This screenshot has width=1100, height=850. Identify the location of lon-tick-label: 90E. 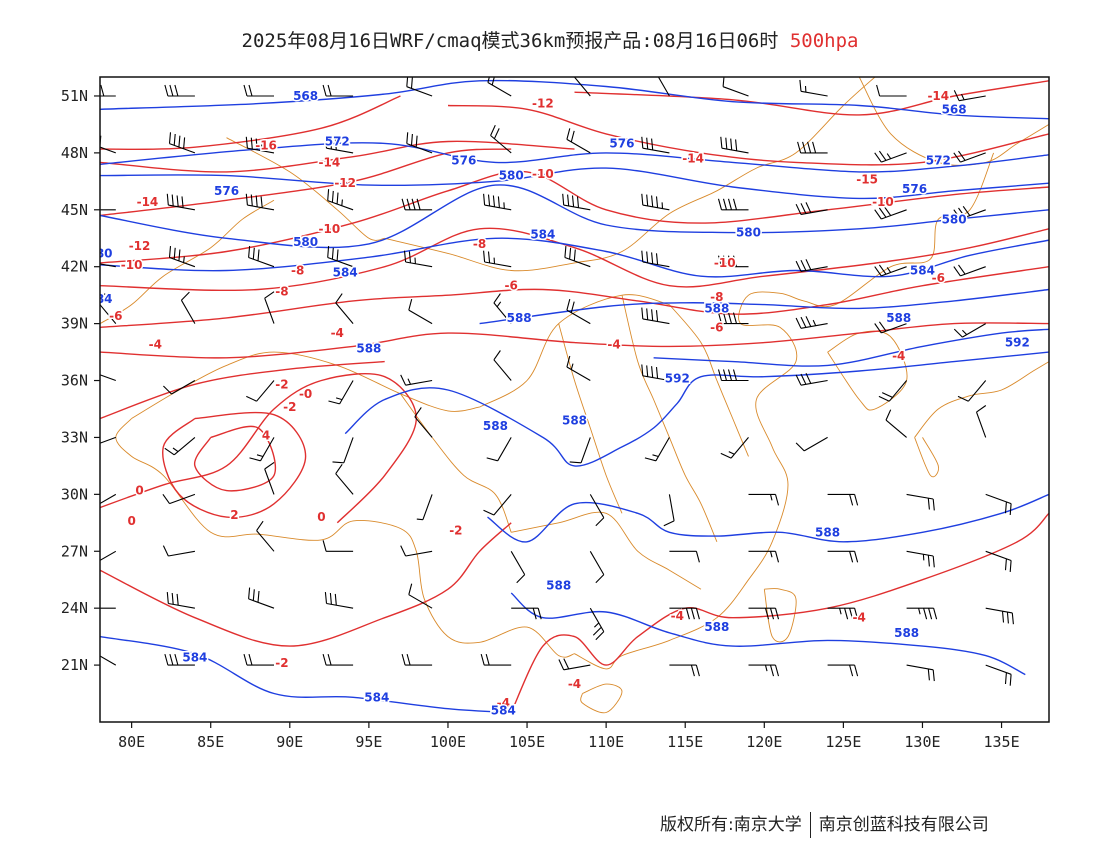
(289, 742).